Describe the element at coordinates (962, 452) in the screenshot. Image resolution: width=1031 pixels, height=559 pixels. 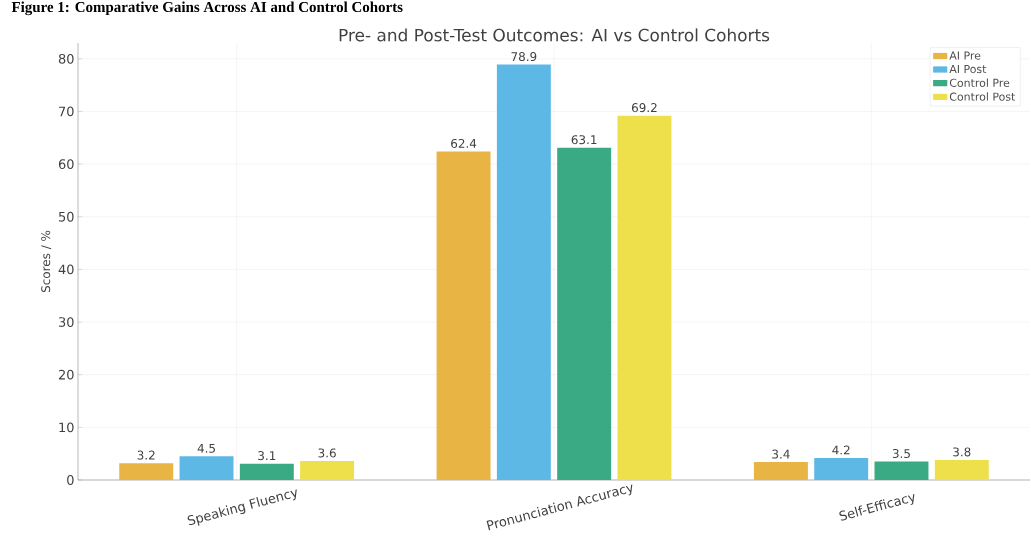
I see `data-label: 3.8` at that location.